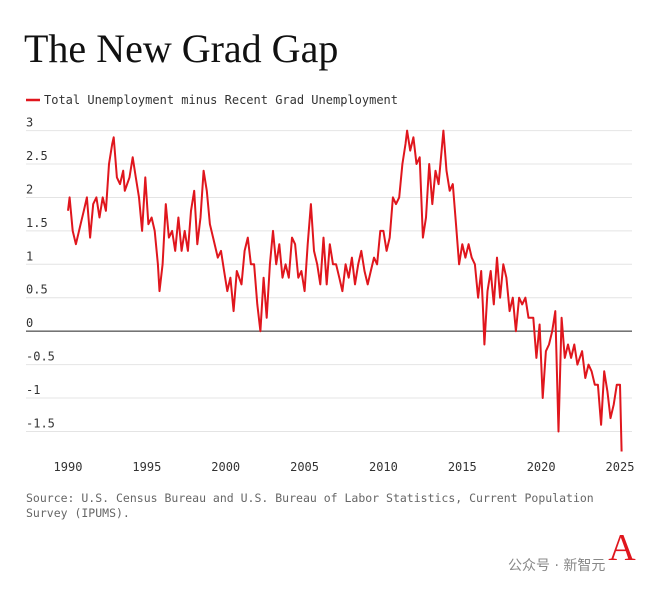 The image size is (660, 590). What do you see at coordinates (181, 48) in the screenshot?
I see `chart-title: The New Grad Gap` at bounding box center [181, 48].